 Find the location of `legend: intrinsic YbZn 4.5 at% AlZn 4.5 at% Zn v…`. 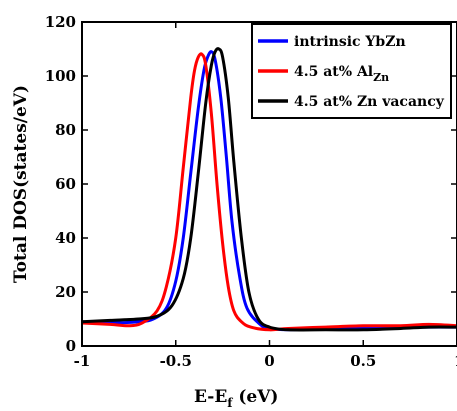

legend: intrinsic YbZn 4.5 at% AlZn 4.5 at% Zn v… is located at coordinates (351, 71).